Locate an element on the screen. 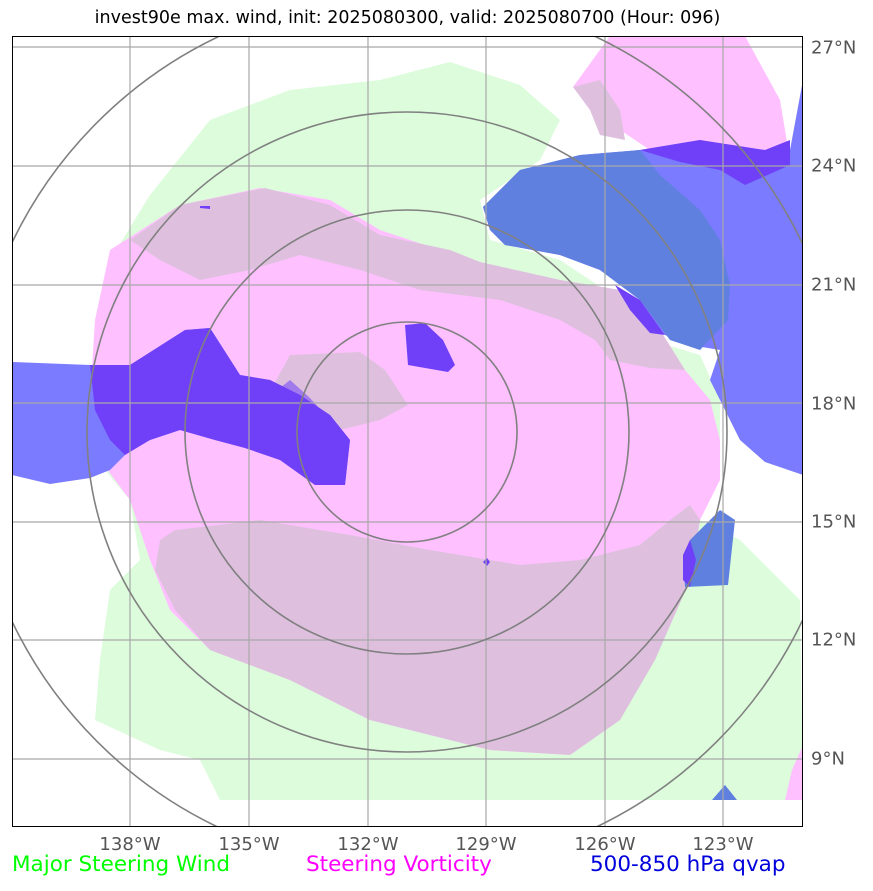  lat-label-9n: 9°N is located at coordinates (828, 759).